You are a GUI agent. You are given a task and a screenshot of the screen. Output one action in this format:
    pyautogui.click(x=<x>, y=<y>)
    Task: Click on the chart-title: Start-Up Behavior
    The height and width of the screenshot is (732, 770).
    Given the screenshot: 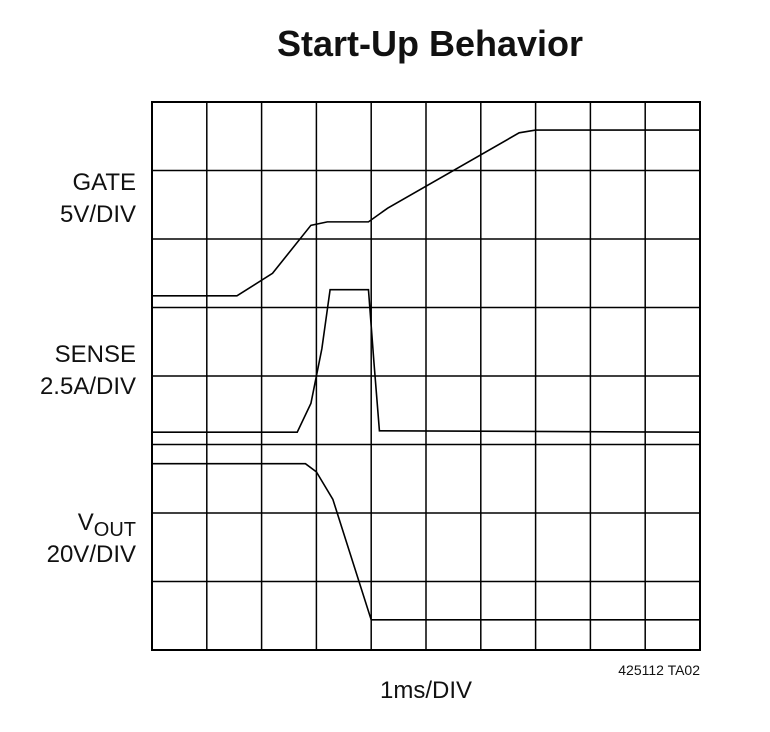 What is the action you would take?
    pyautogui.click(x=430, y=43)
    